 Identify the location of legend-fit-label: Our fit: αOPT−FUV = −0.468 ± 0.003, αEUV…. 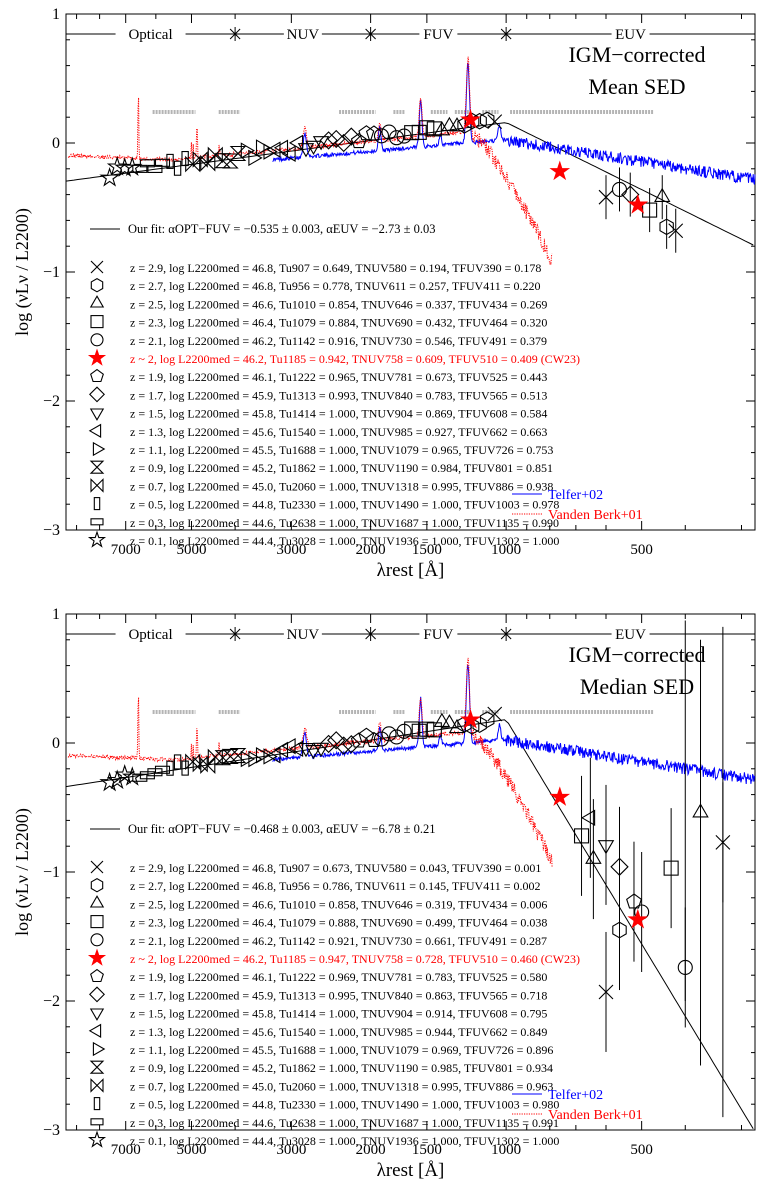
(281, 829).